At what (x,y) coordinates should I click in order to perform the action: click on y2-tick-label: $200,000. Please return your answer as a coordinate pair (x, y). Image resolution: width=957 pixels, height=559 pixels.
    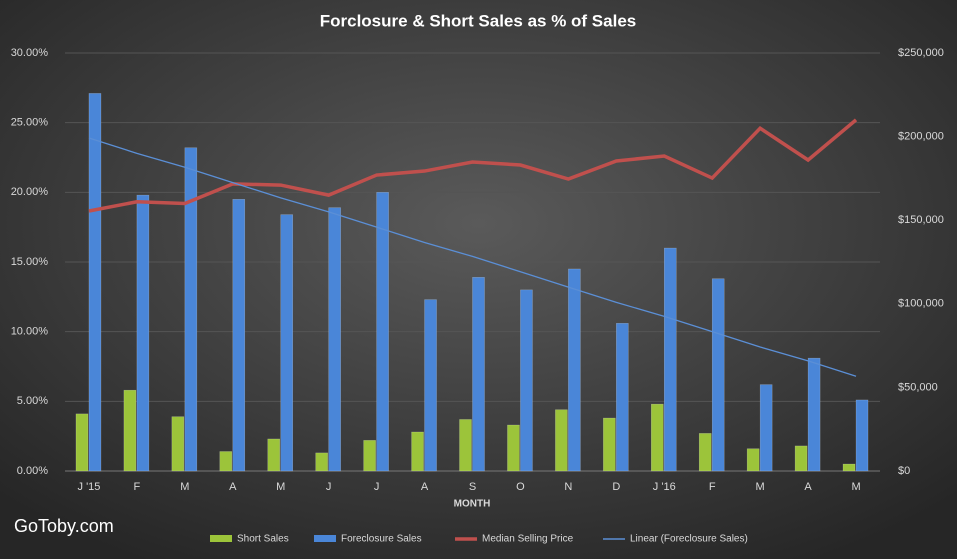
    Looking at the image, I should click on (921, 137).